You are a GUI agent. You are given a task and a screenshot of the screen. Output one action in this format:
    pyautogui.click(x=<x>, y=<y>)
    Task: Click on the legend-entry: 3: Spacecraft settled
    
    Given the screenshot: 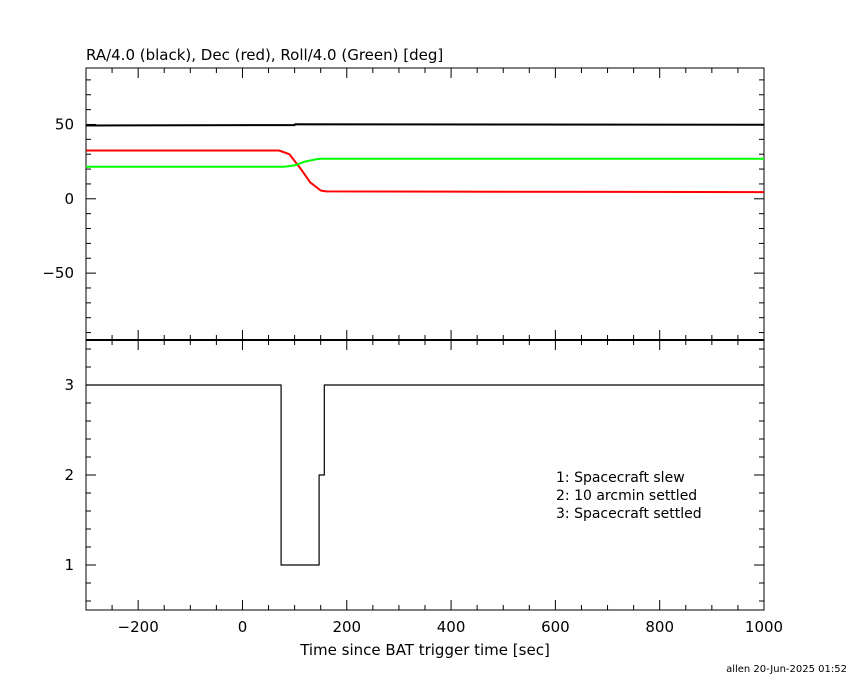 What is the action you would take?
    pyautogui.click(x=629, y=514)
    